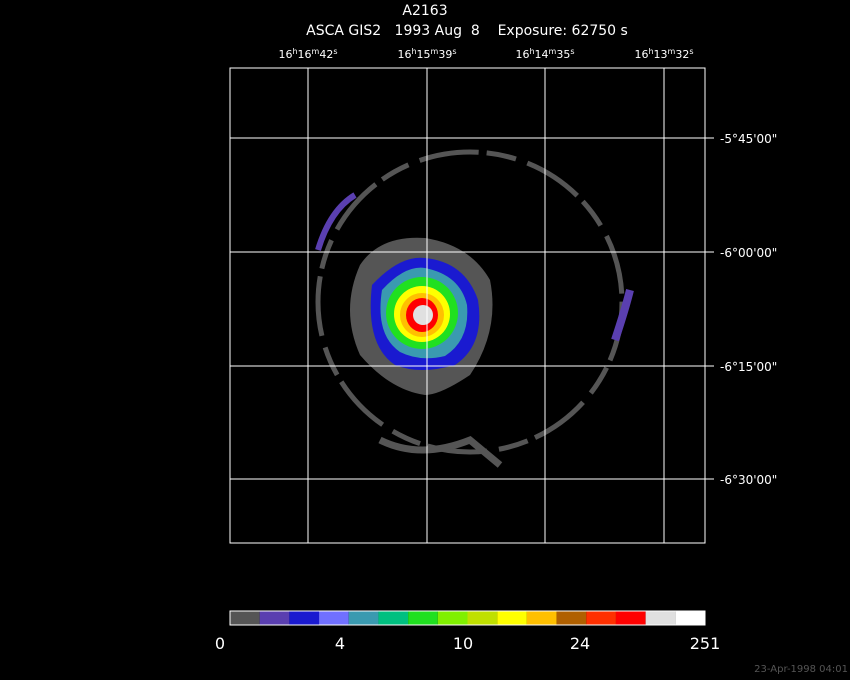 The width and height of the screenshot is (850, 680). What do you see at coordinates (340, 643) in the screenshot?
I see `colorbar-label: 4` at bounding box center [340, 643].